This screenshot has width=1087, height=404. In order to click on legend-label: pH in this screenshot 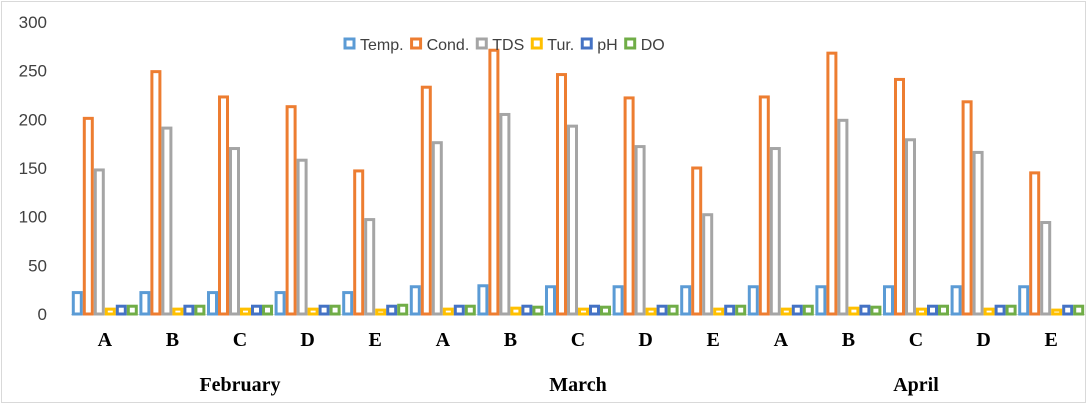, I will do `click(607, 45)`.